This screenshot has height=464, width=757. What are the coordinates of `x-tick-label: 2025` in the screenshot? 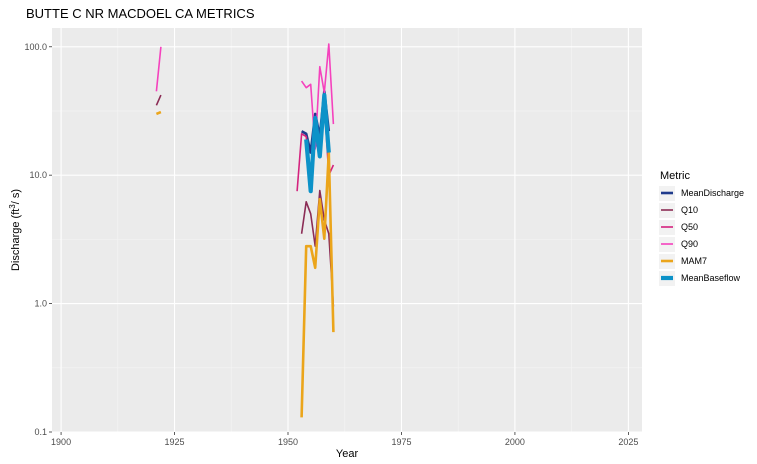 It's located at (628, 442).